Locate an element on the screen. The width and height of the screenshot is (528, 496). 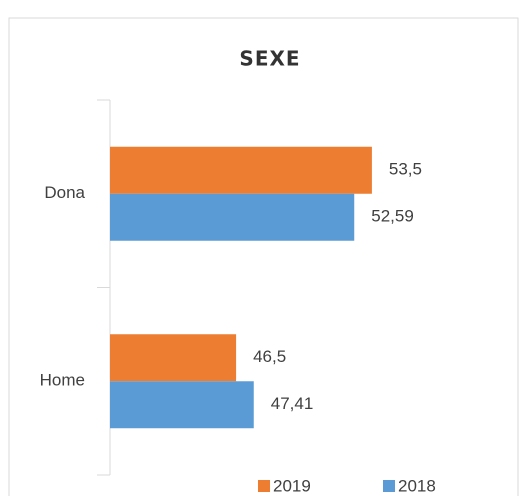
data-label: 53,5 is located at coordinates (405, 169).